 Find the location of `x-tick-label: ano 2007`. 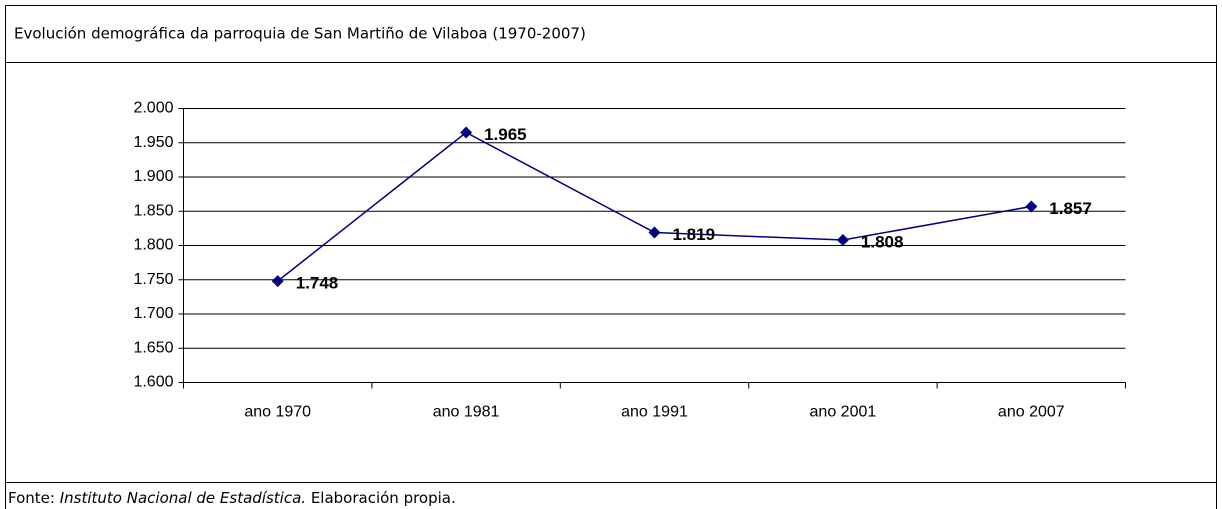

x-tick-label: ano 2007 is located at coordinates (1031, 412).